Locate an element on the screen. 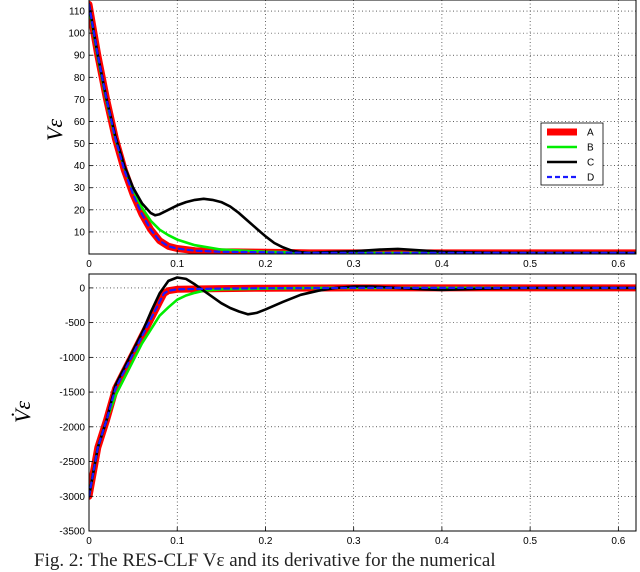 The image size is (640, 572). y-tick-label: 90 is located at coordinates (80, 56).